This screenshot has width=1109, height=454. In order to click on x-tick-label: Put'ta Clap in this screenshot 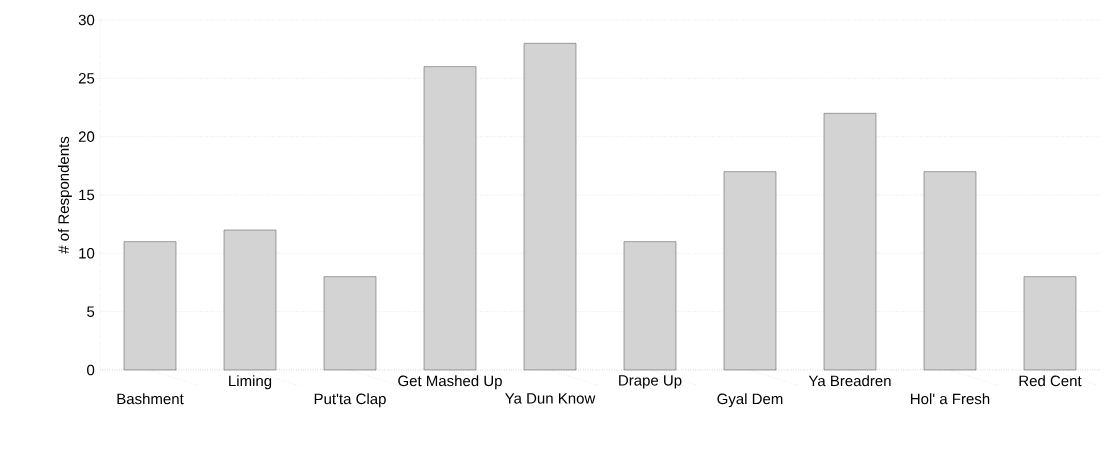, I will do `click(350, 400)`.